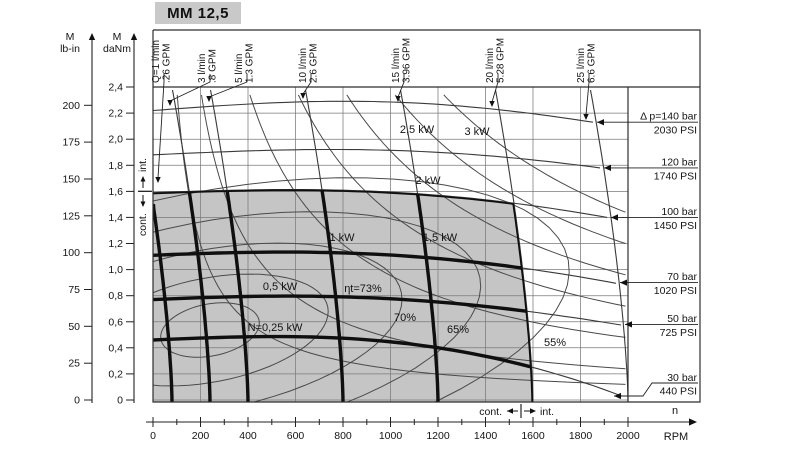  I want to click on danm-tick-label: 1,2, so click(115, 244).